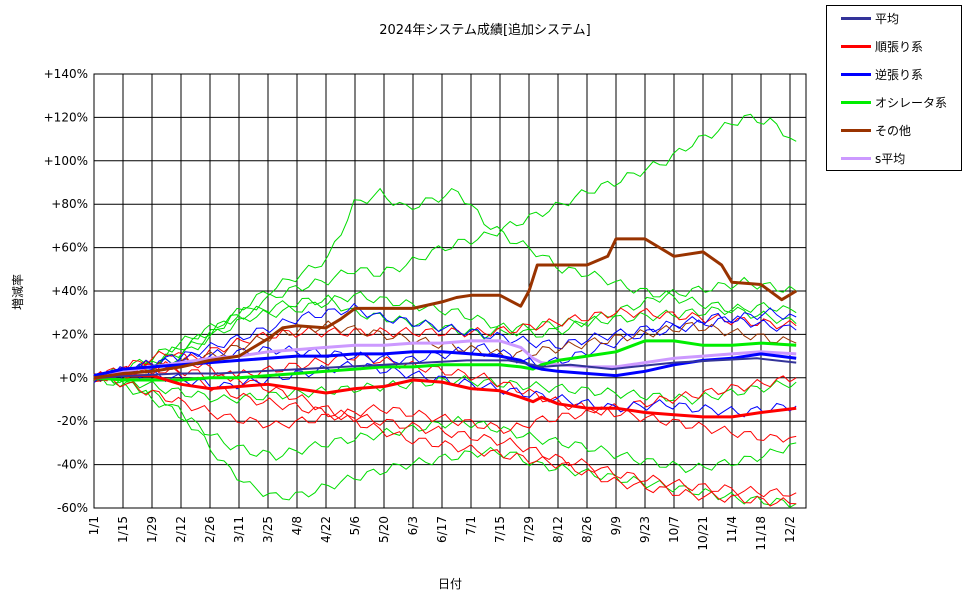 This screenshot has width=970, height=599. I want to click on x-tick-label: 1/15, so click(123, 529).